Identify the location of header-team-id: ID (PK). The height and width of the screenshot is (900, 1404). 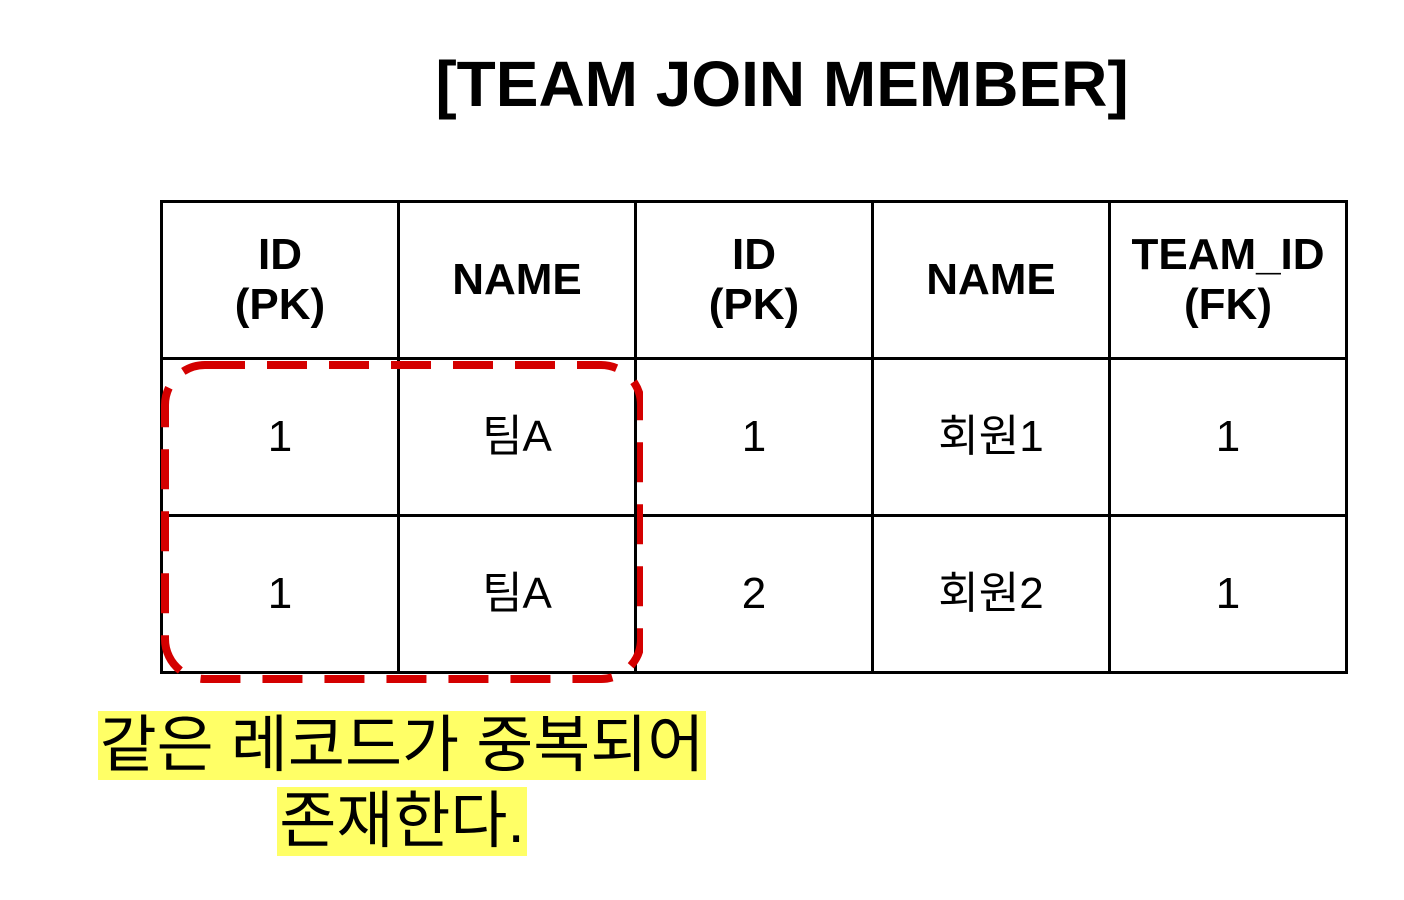
(280, 280).